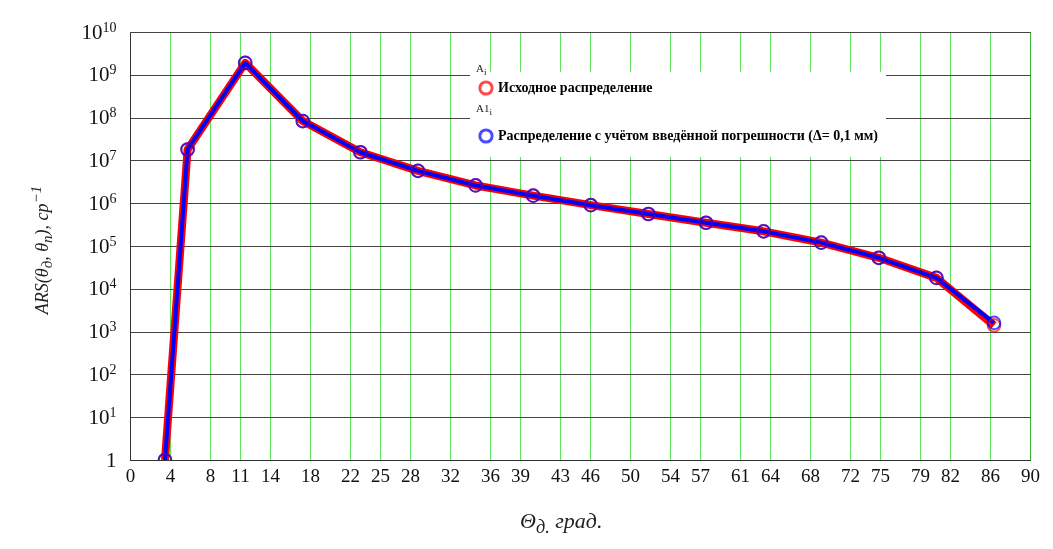 This screenshot has height=549, width=1053. Describe the element at coordinates (102, 159) in the screenshot. I see `y-tick-label: 10$^{7}$` at that location.